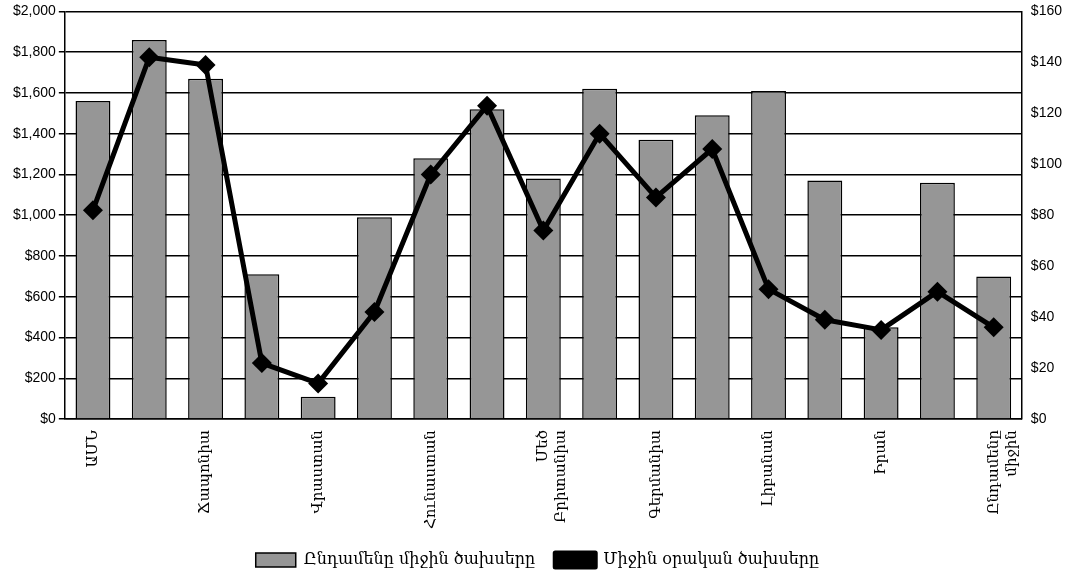  I want to click on y-tick-label: $1,400, so click(34, 132).